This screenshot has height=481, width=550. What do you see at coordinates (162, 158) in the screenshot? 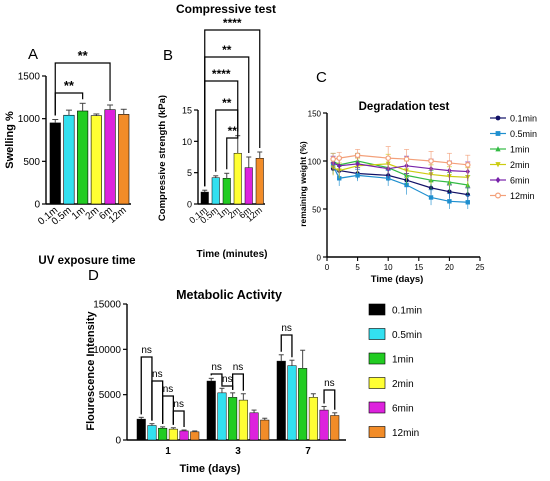
I see `y-axis-label: Compressive strength (kPa)` at bounding box center [162, 158].